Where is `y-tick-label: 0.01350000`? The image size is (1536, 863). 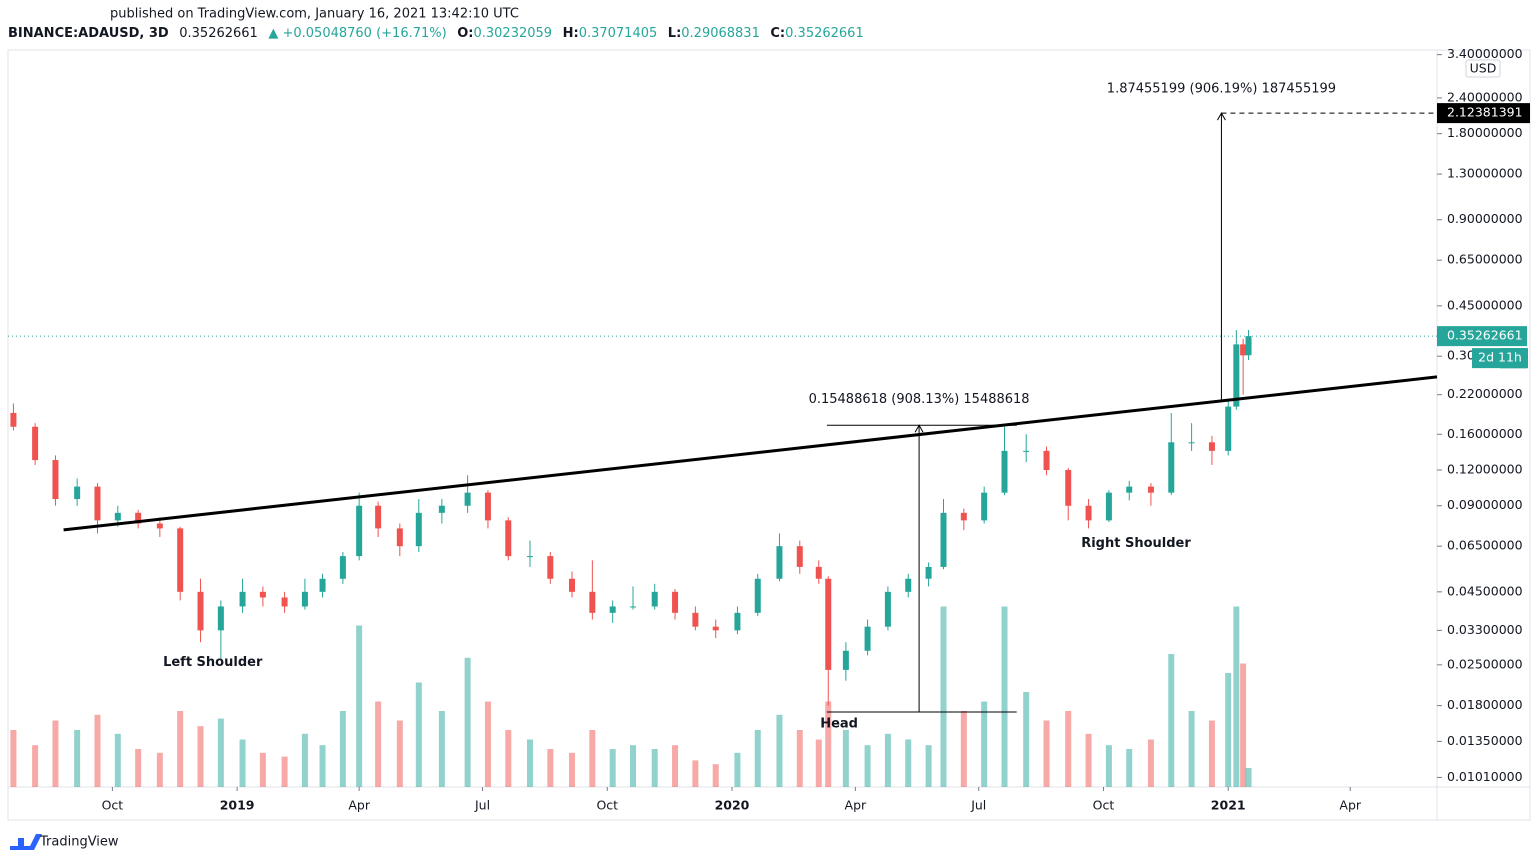
y-tick-label: 0.01350000 is located at coordinates (1485, 740).